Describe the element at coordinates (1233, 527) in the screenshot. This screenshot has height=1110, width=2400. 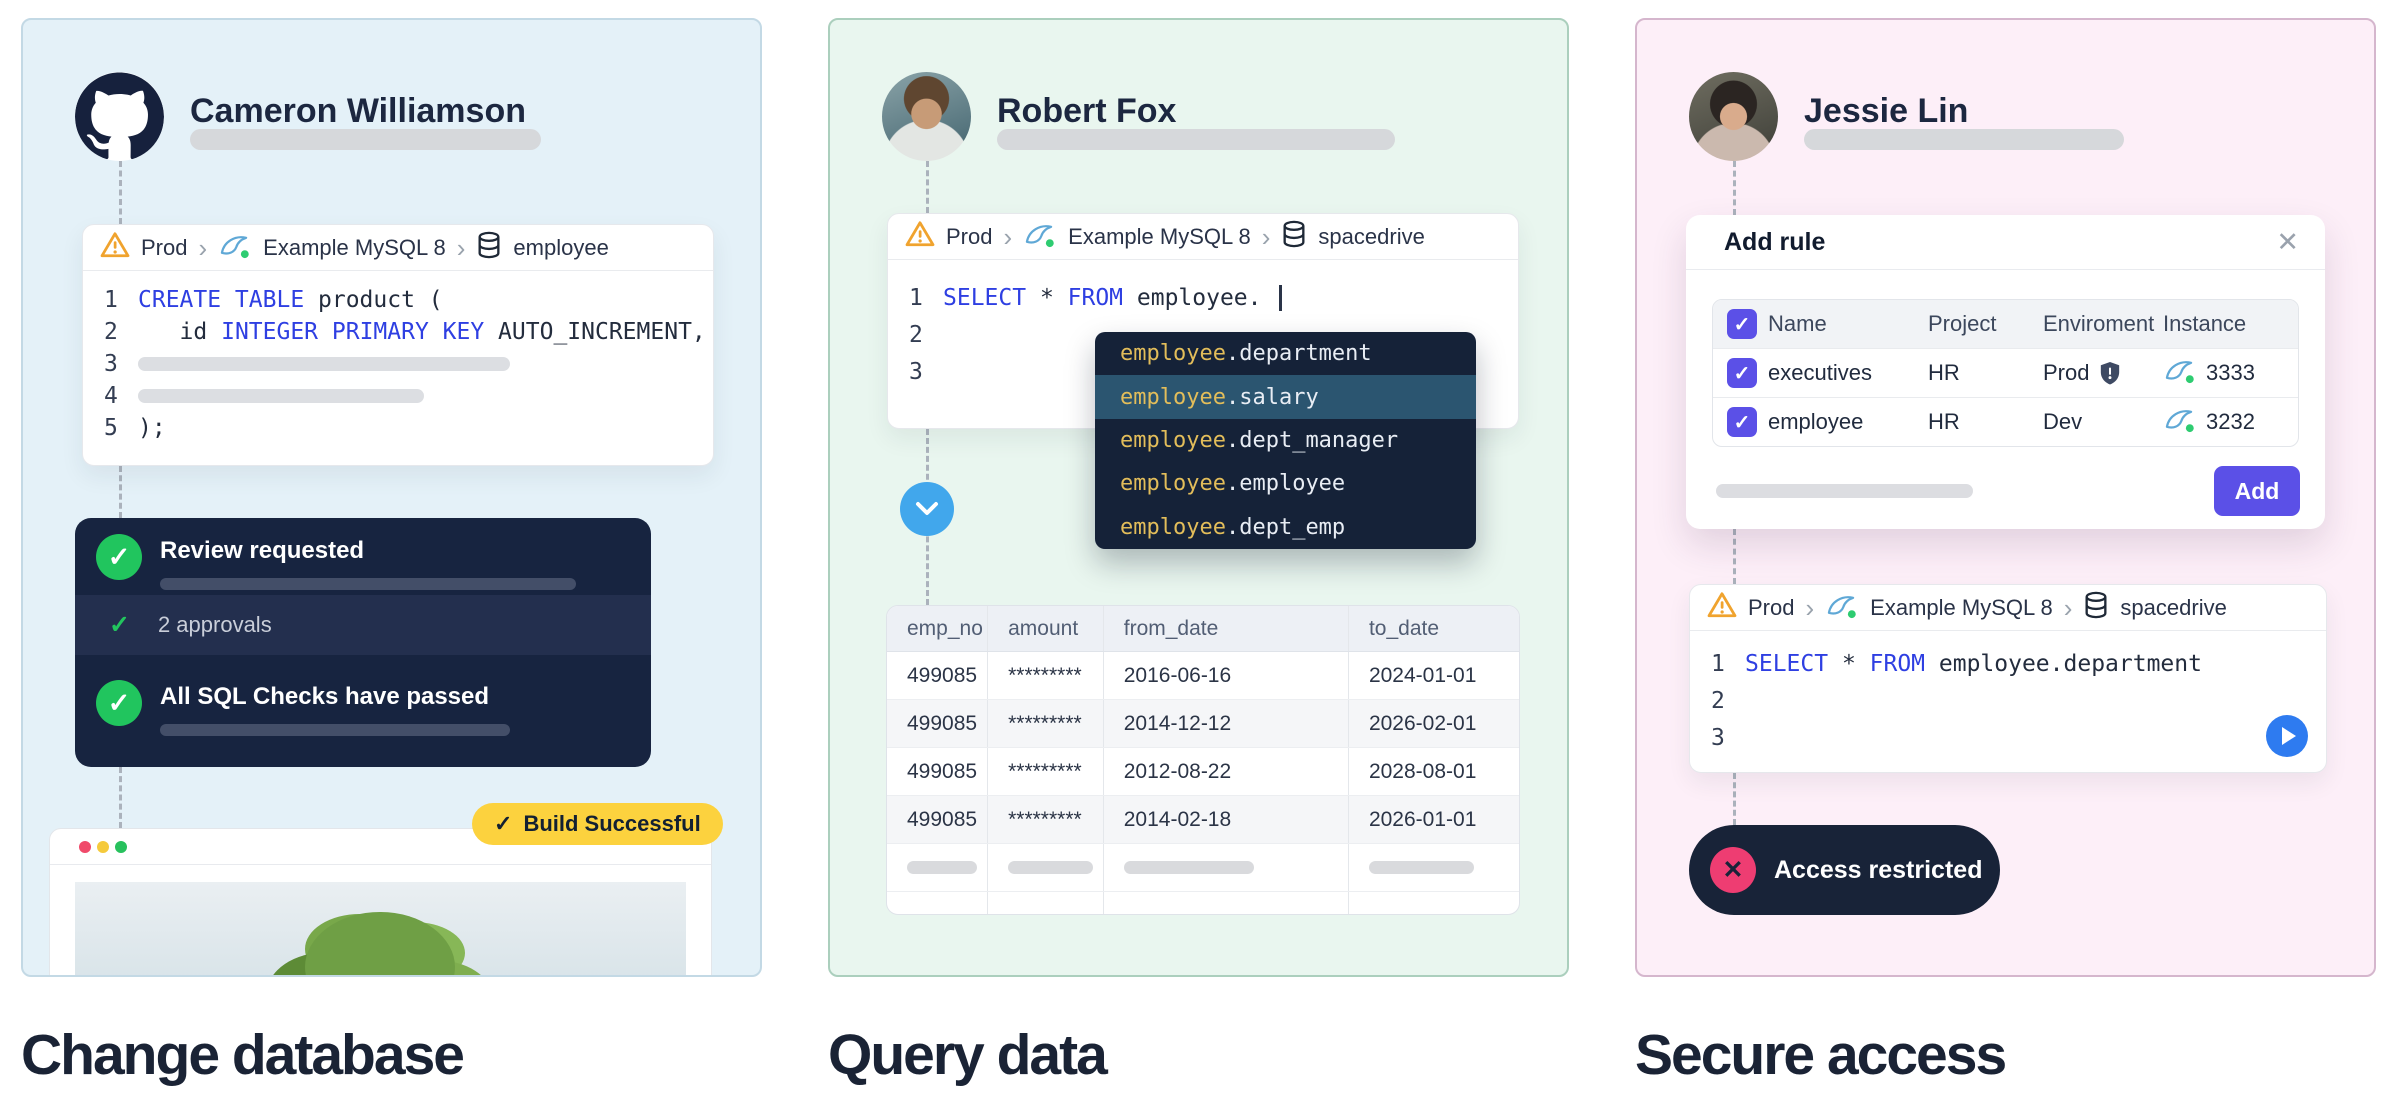
I see `autocomplete-item: employee .dept_emp` at that location.